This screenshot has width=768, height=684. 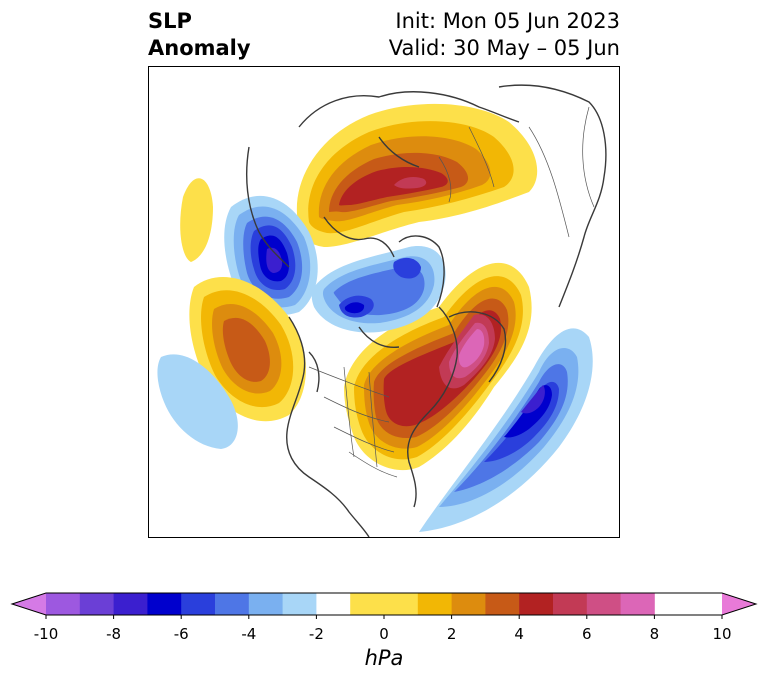 What do you see at coordinates (452, 634) in the screenshot?
I see `colorbar-tick-label: 2` at bounding box center [452, 634].